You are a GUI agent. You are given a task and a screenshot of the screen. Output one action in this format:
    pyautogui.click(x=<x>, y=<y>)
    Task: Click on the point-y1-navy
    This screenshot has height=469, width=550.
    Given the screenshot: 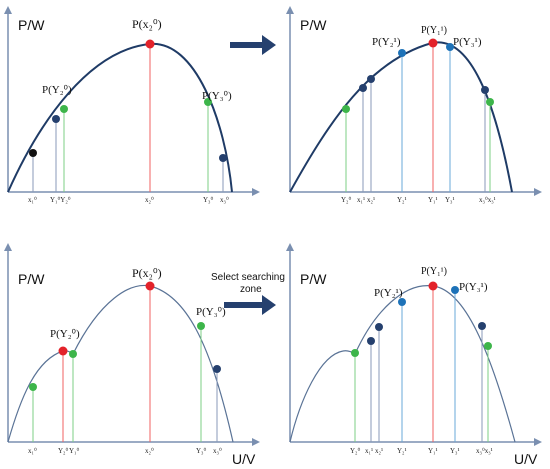 What is the action you would take?
    pyautogui.click(x=56, y=119)
    